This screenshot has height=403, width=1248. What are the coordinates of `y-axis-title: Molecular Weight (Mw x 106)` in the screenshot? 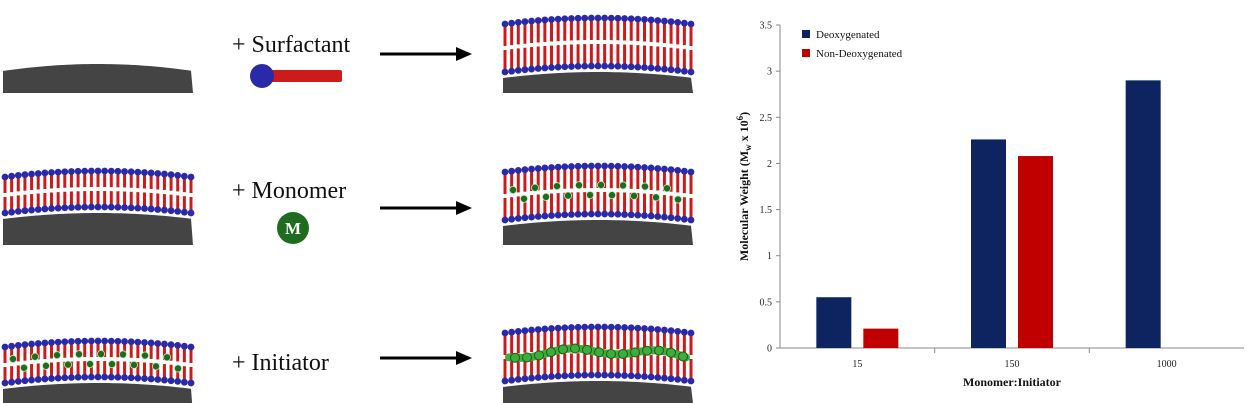 It's located at (744, 186).